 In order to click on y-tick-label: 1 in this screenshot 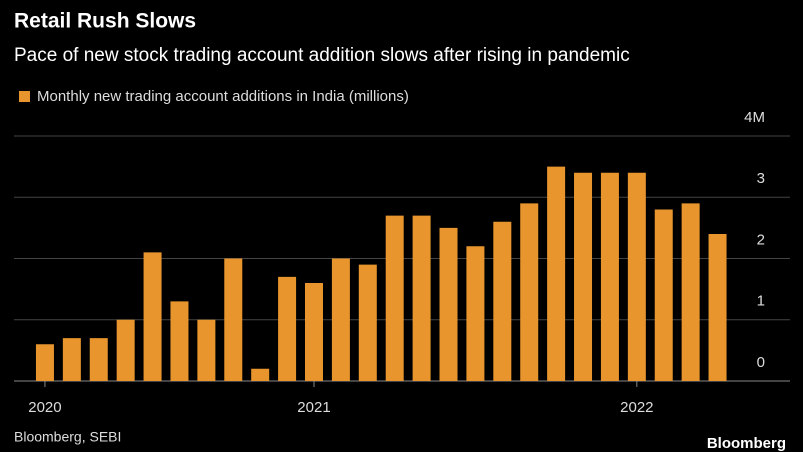, I will do `click(761, 301)`.